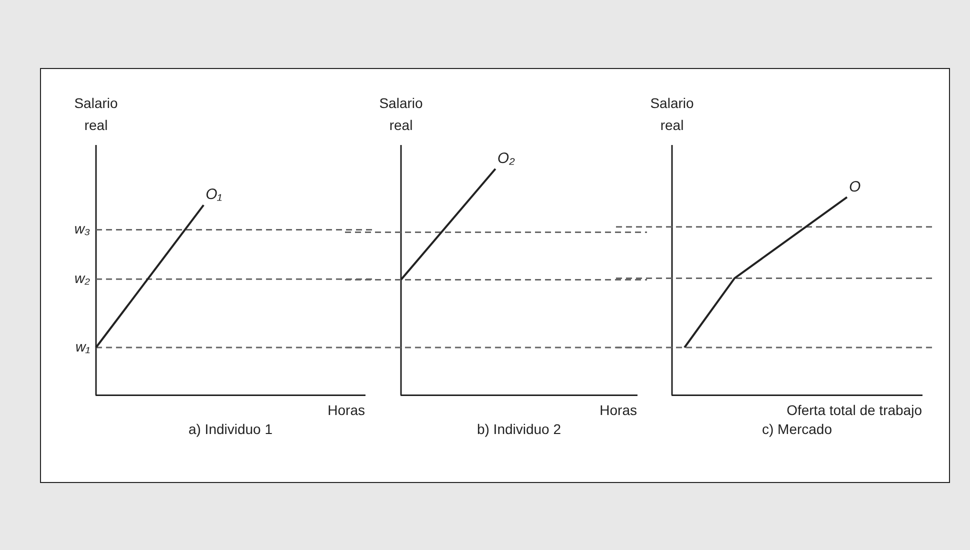  I want to click on ref-line-label: w₁, so click(83, 346).